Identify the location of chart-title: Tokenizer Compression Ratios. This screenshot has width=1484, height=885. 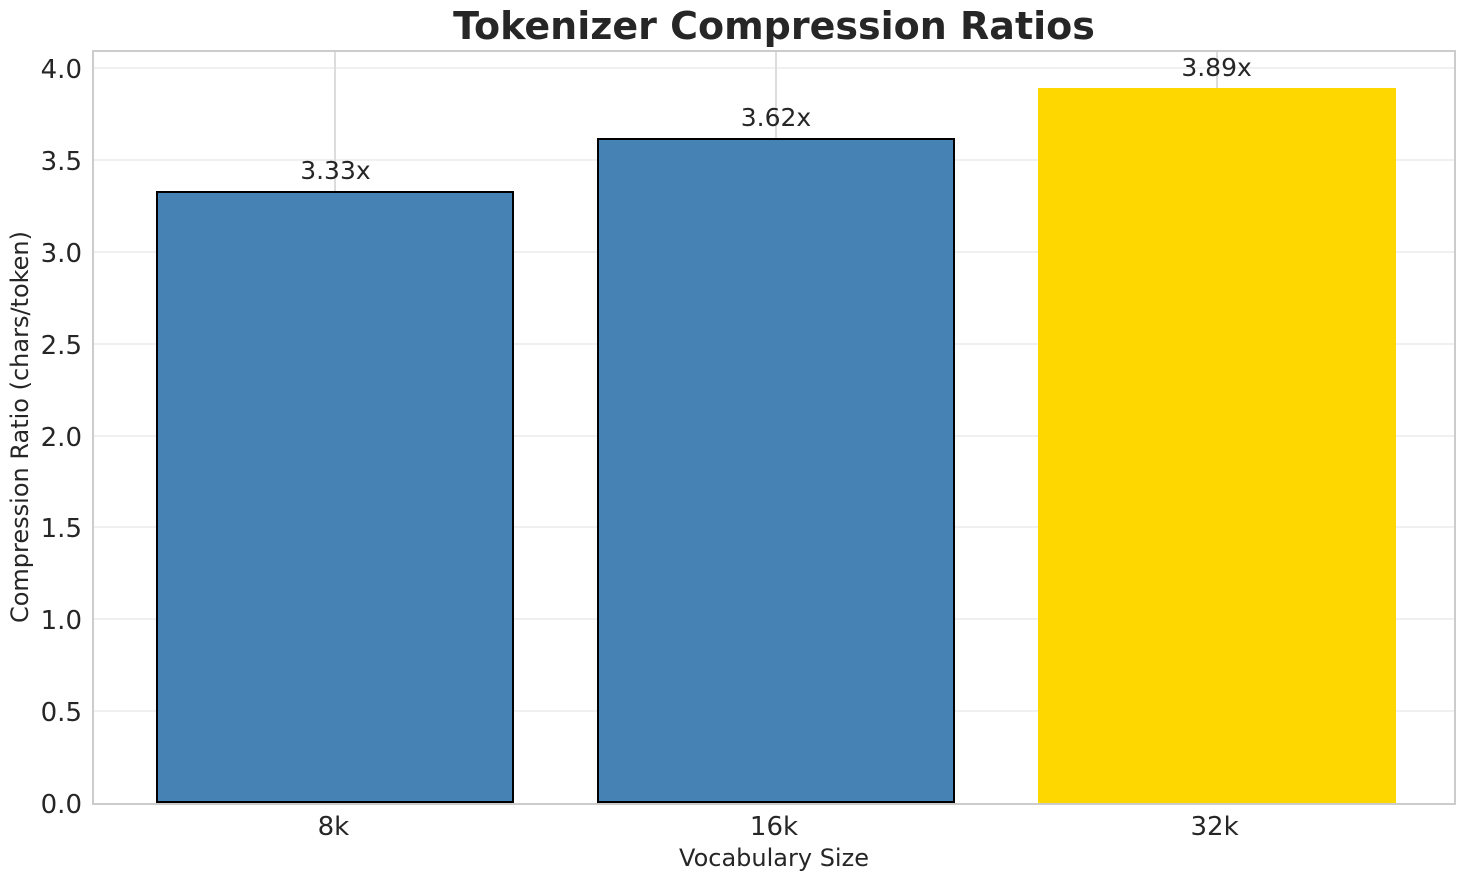
(774, 26).